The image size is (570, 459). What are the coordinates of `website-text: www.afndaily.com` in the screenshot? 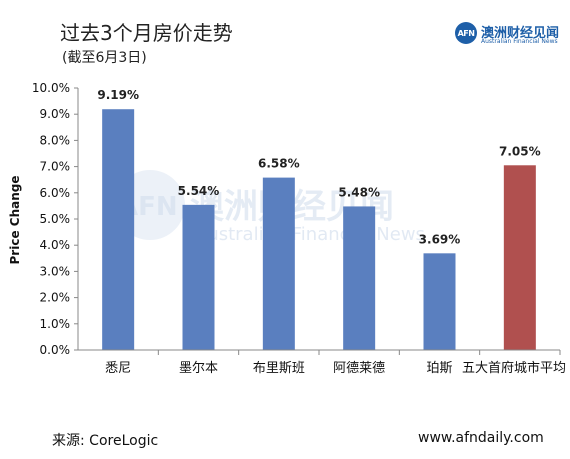 It's located at (481, 438).